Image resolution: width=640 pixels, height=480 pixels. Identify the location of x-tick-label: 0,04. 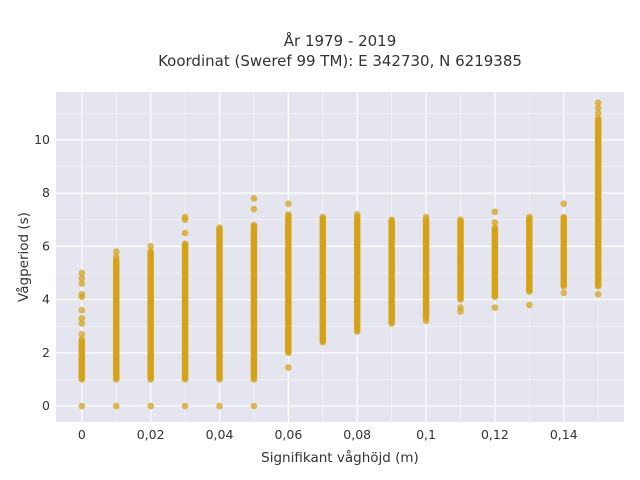
(220, 434).